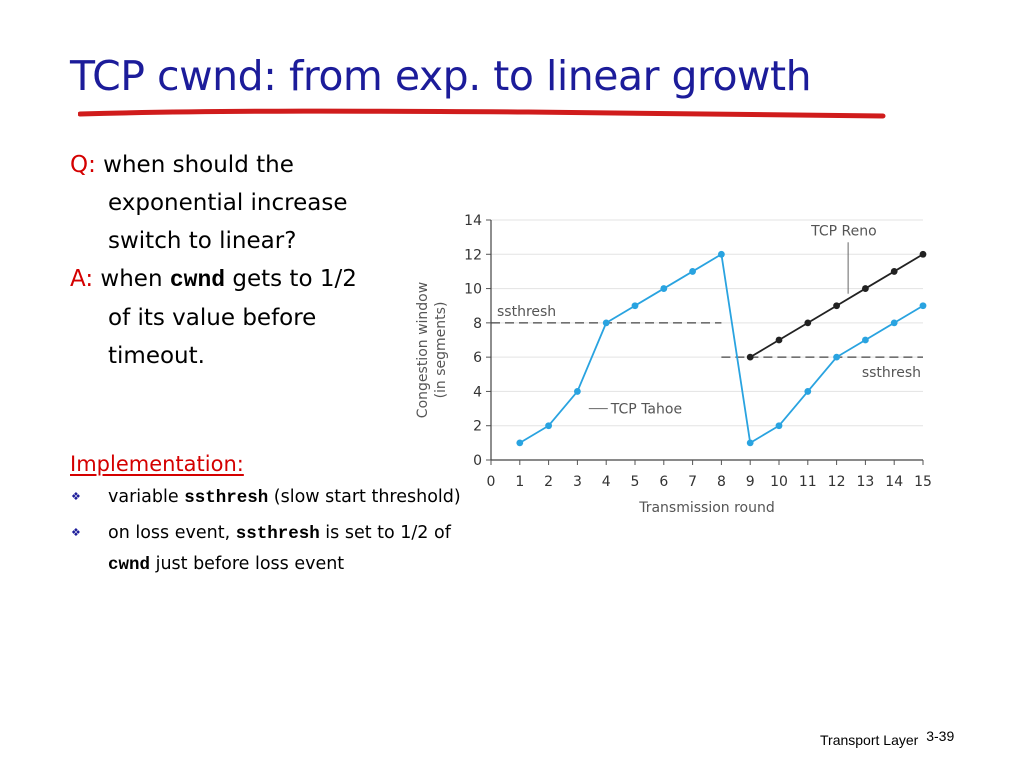 This screenshot has width=1024, height=768. I want to click on implementation-heading: Implementation:, so click(157, 464).